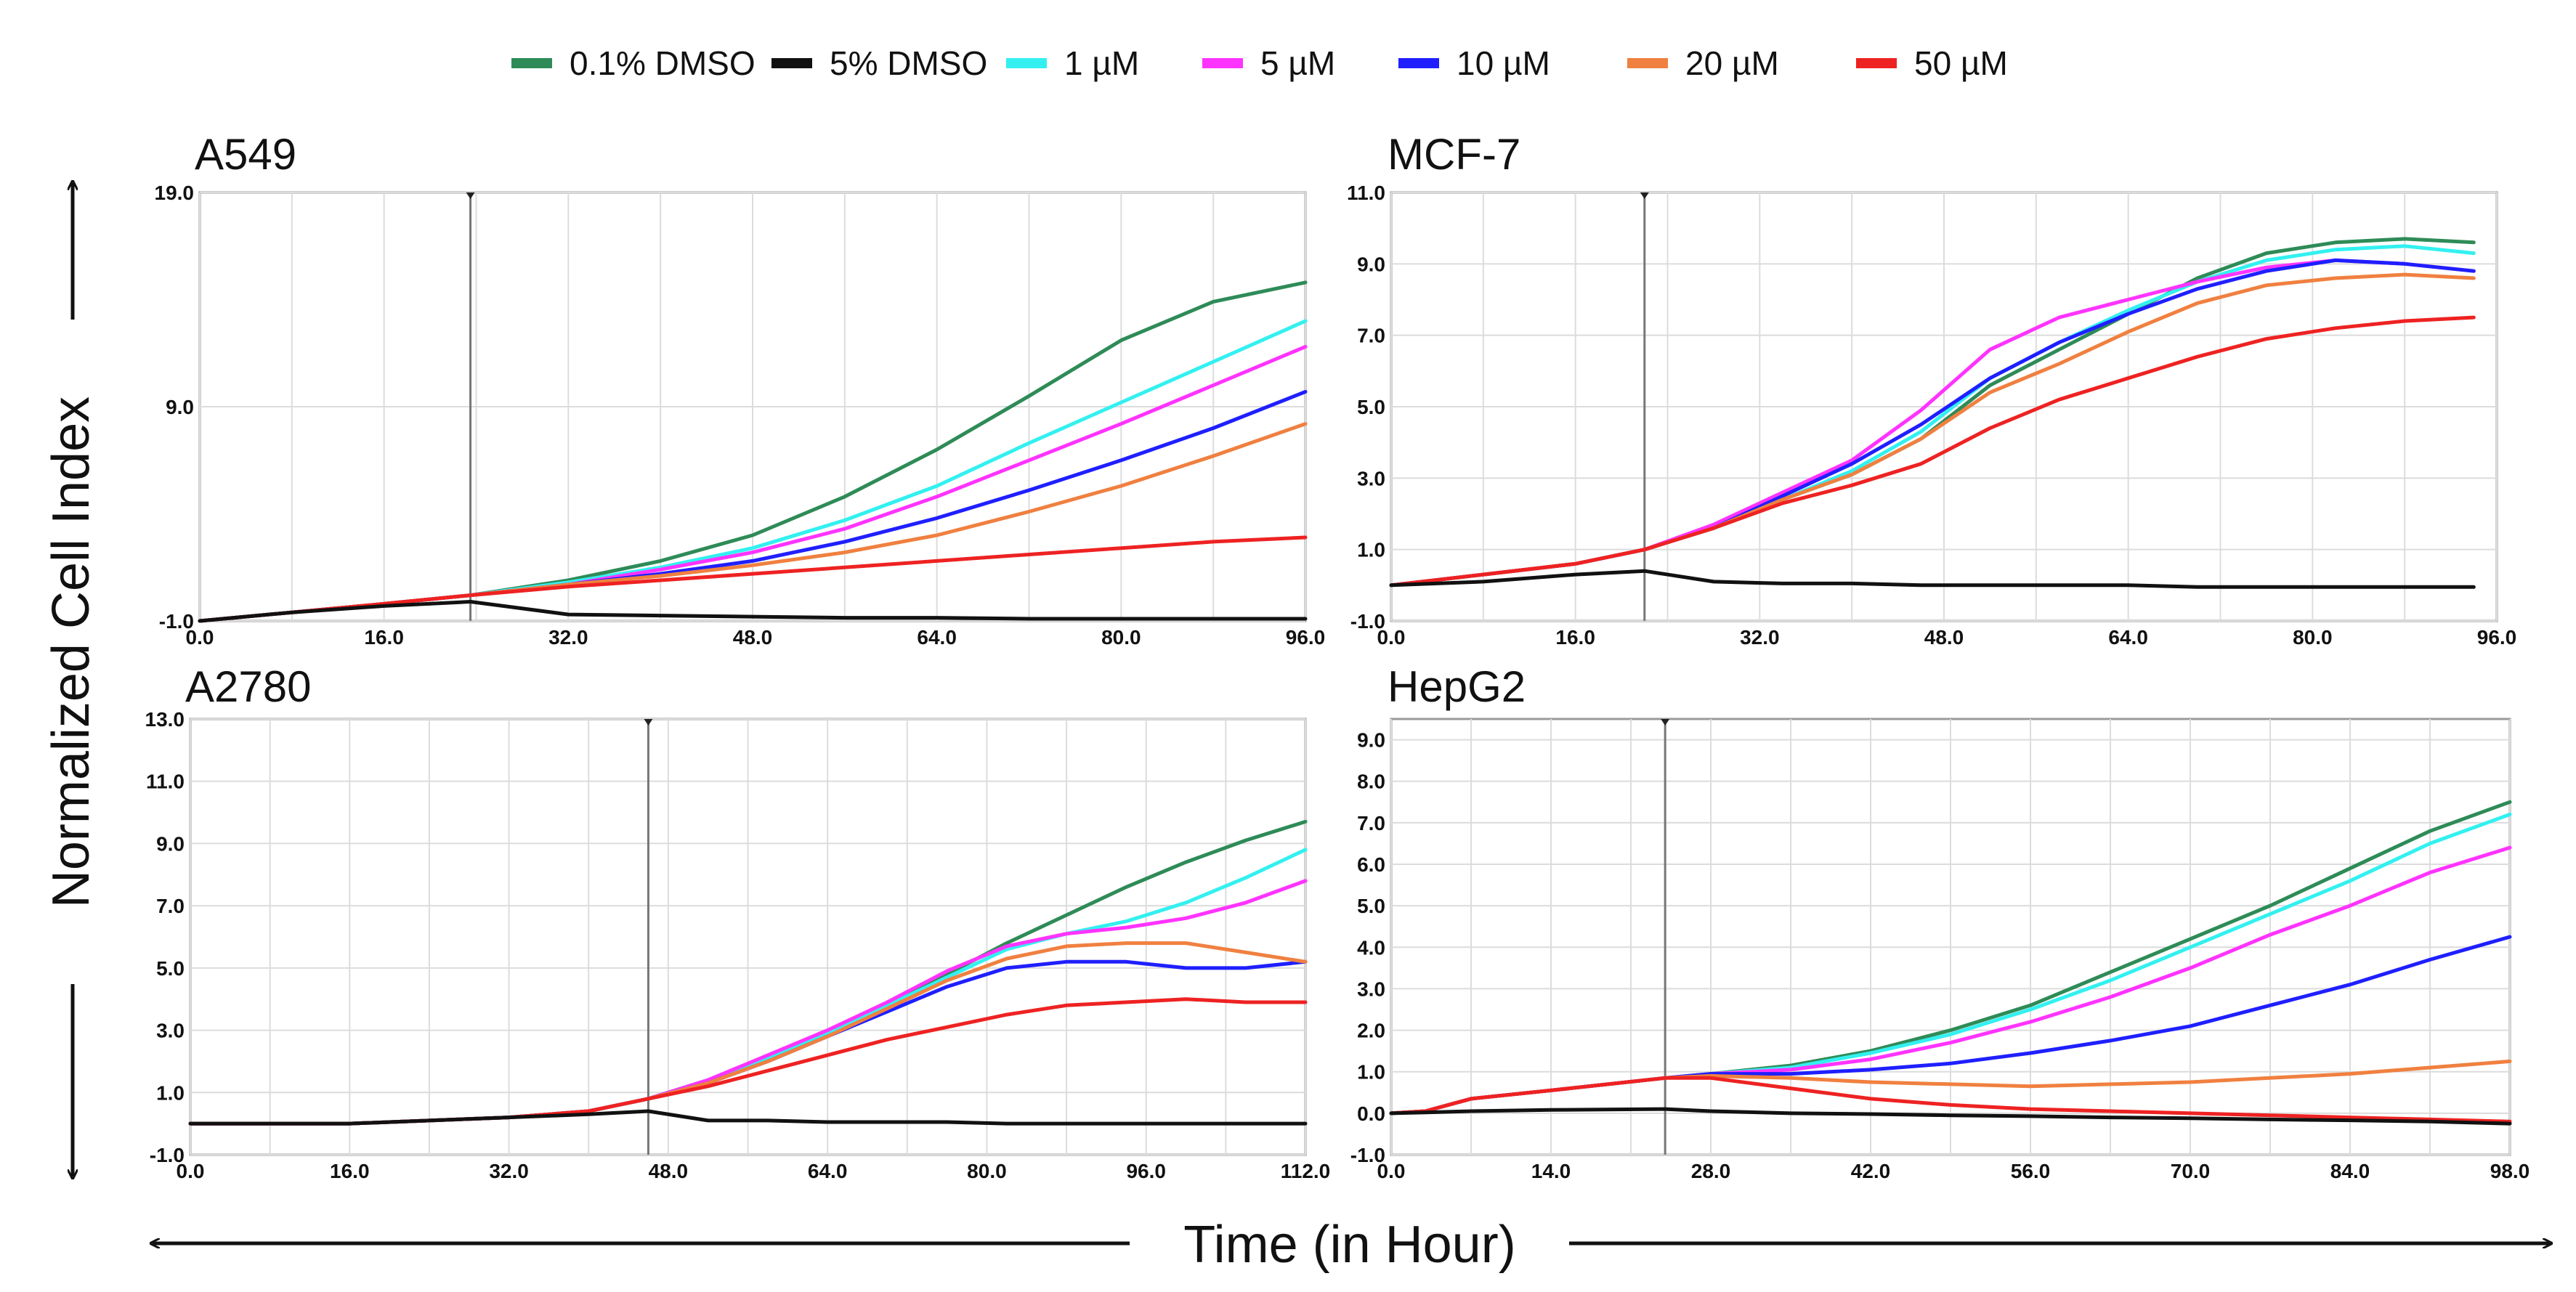 This screenshot has width=2576, height=1292. What do you see at coordinates (1457, 686) in the screenshot?
I see `panel-title: HepG2` at bounding box center [1457, 686].